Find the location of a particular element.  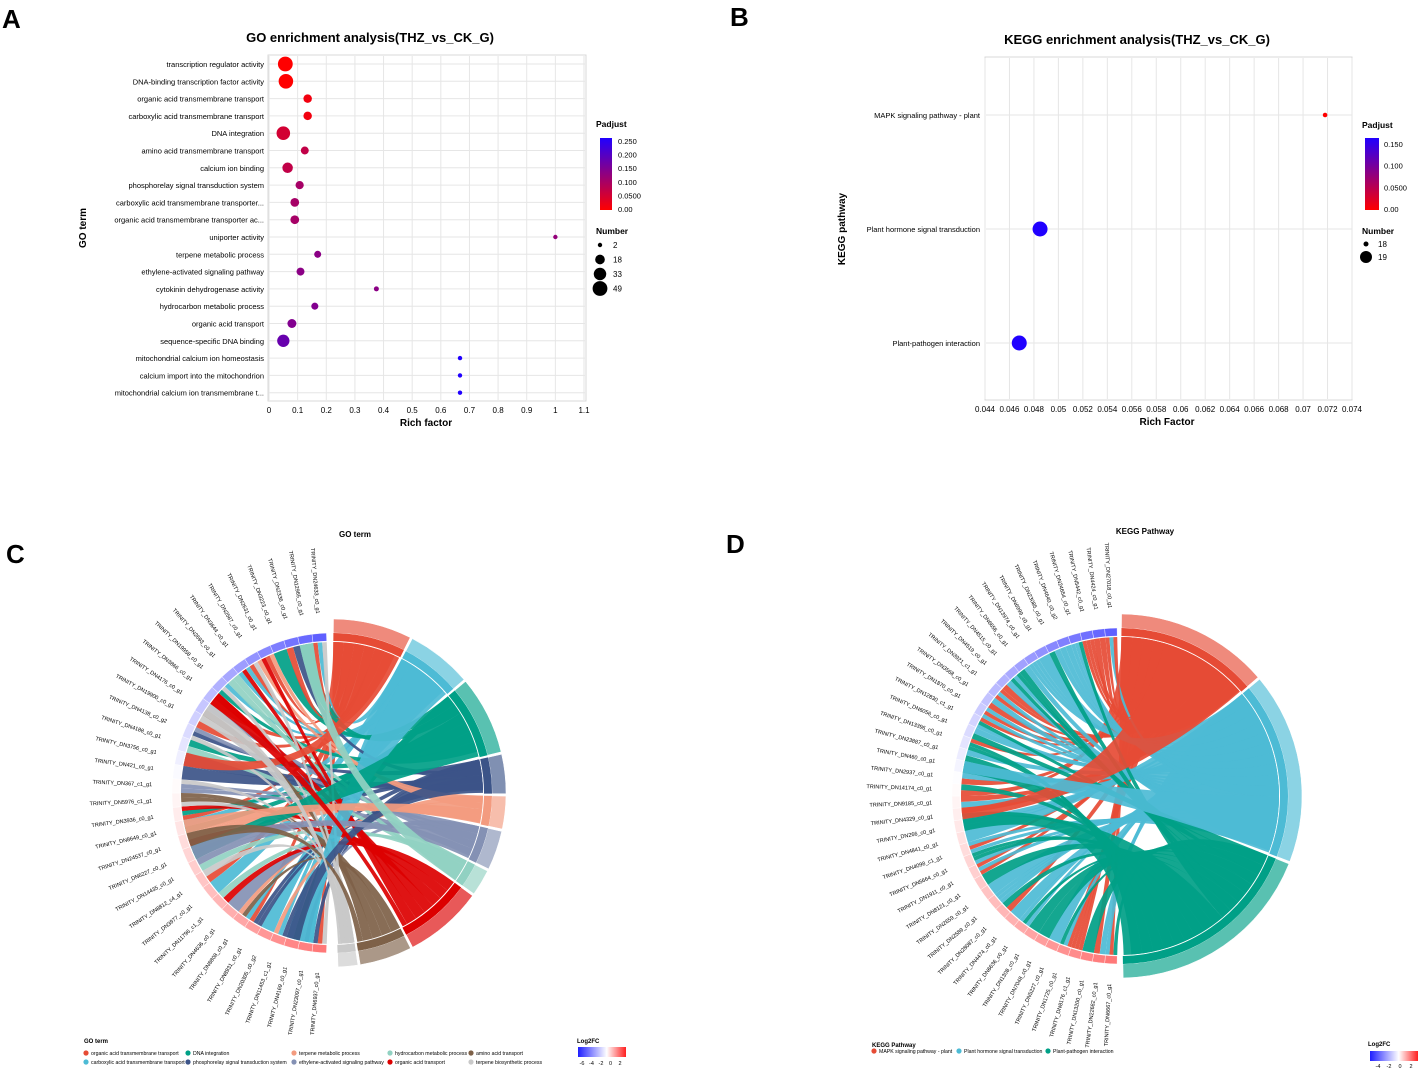

chart-d-colorbar-tick: -2 is located at coordinates (1389, 1066).